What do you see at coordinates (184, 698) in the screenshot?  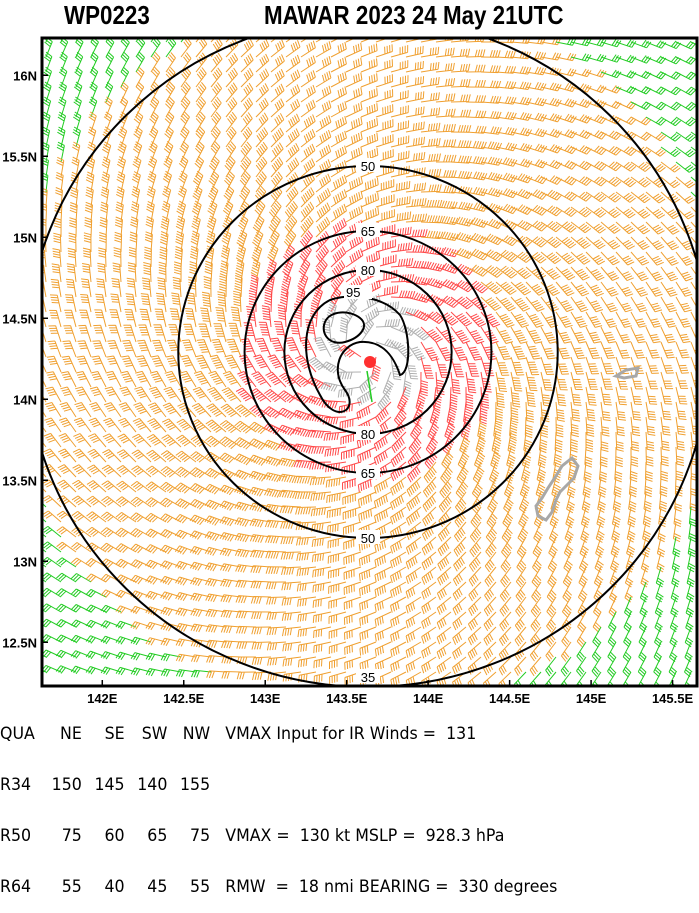 I see `lon-tick-label: 142.5E` at bounding box center [184, 698].